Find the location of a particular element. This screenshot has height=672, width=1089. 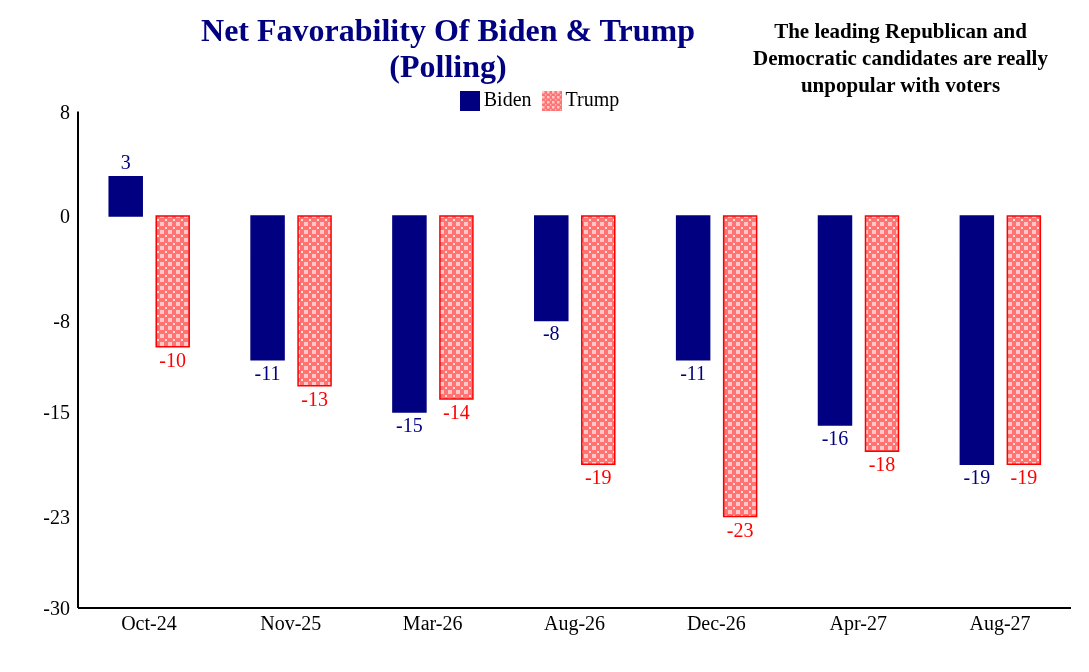

x-tick-label: Aug-26 is located at coordinates (574, 624).